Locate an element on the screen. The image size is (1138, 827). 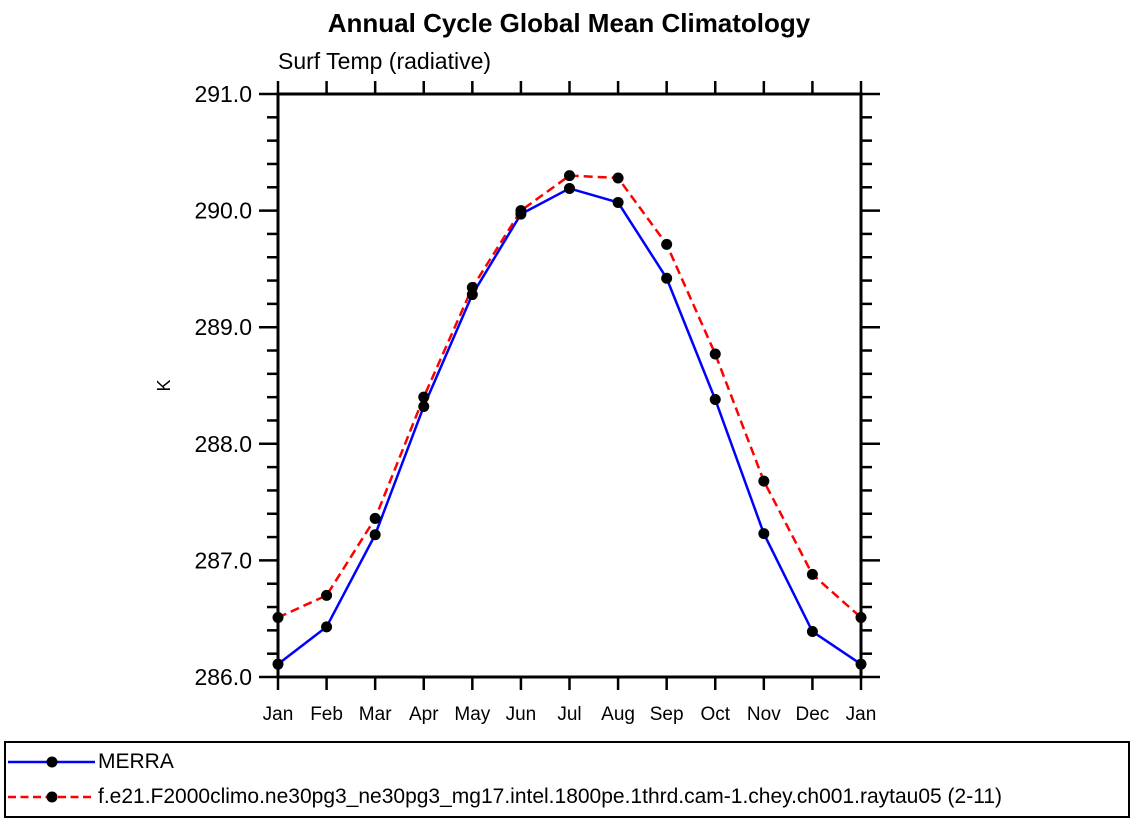
y-axis-title: K is located at coordinates (164, 385).